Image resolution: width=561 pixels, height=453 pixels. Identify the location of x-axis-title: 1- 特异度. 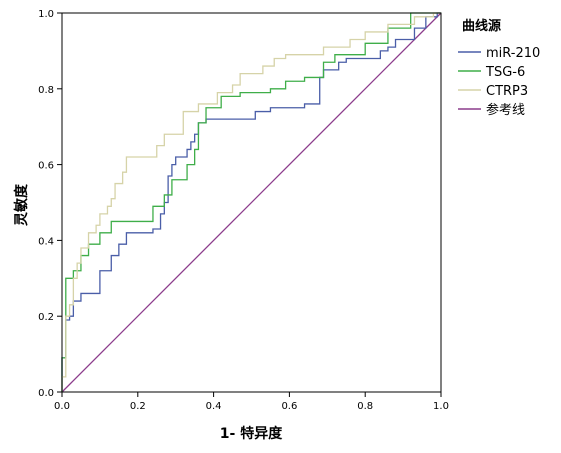
(251, 433).